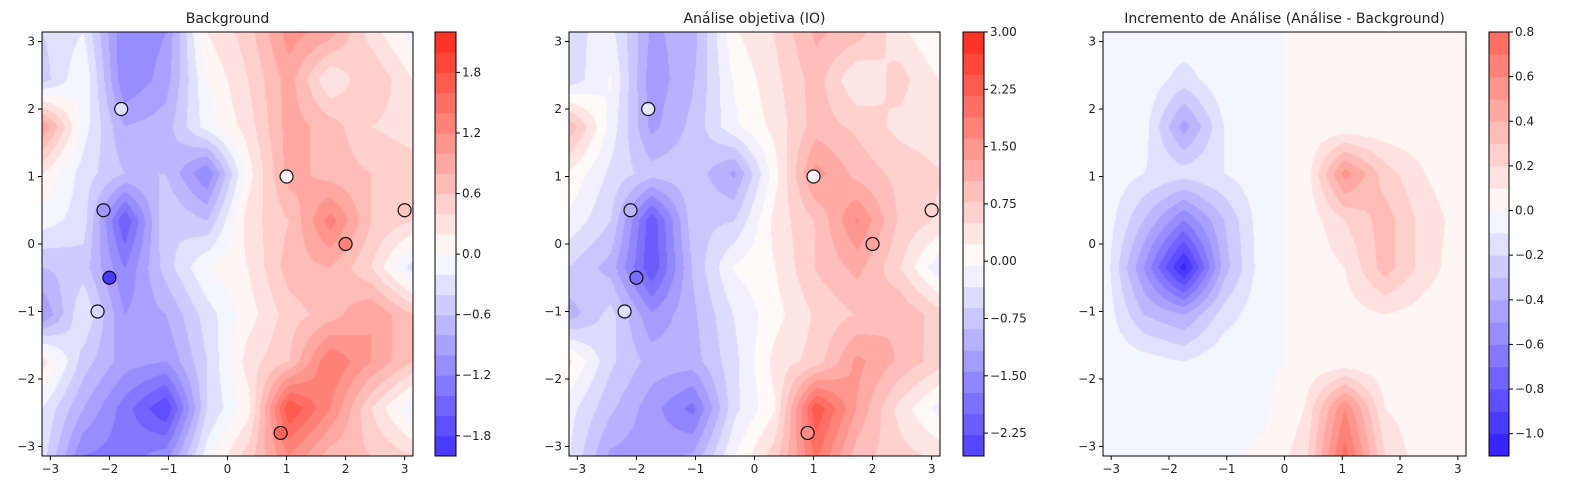  I want to click on colorbar-tick-label: 0.0, so click(1524, 211).